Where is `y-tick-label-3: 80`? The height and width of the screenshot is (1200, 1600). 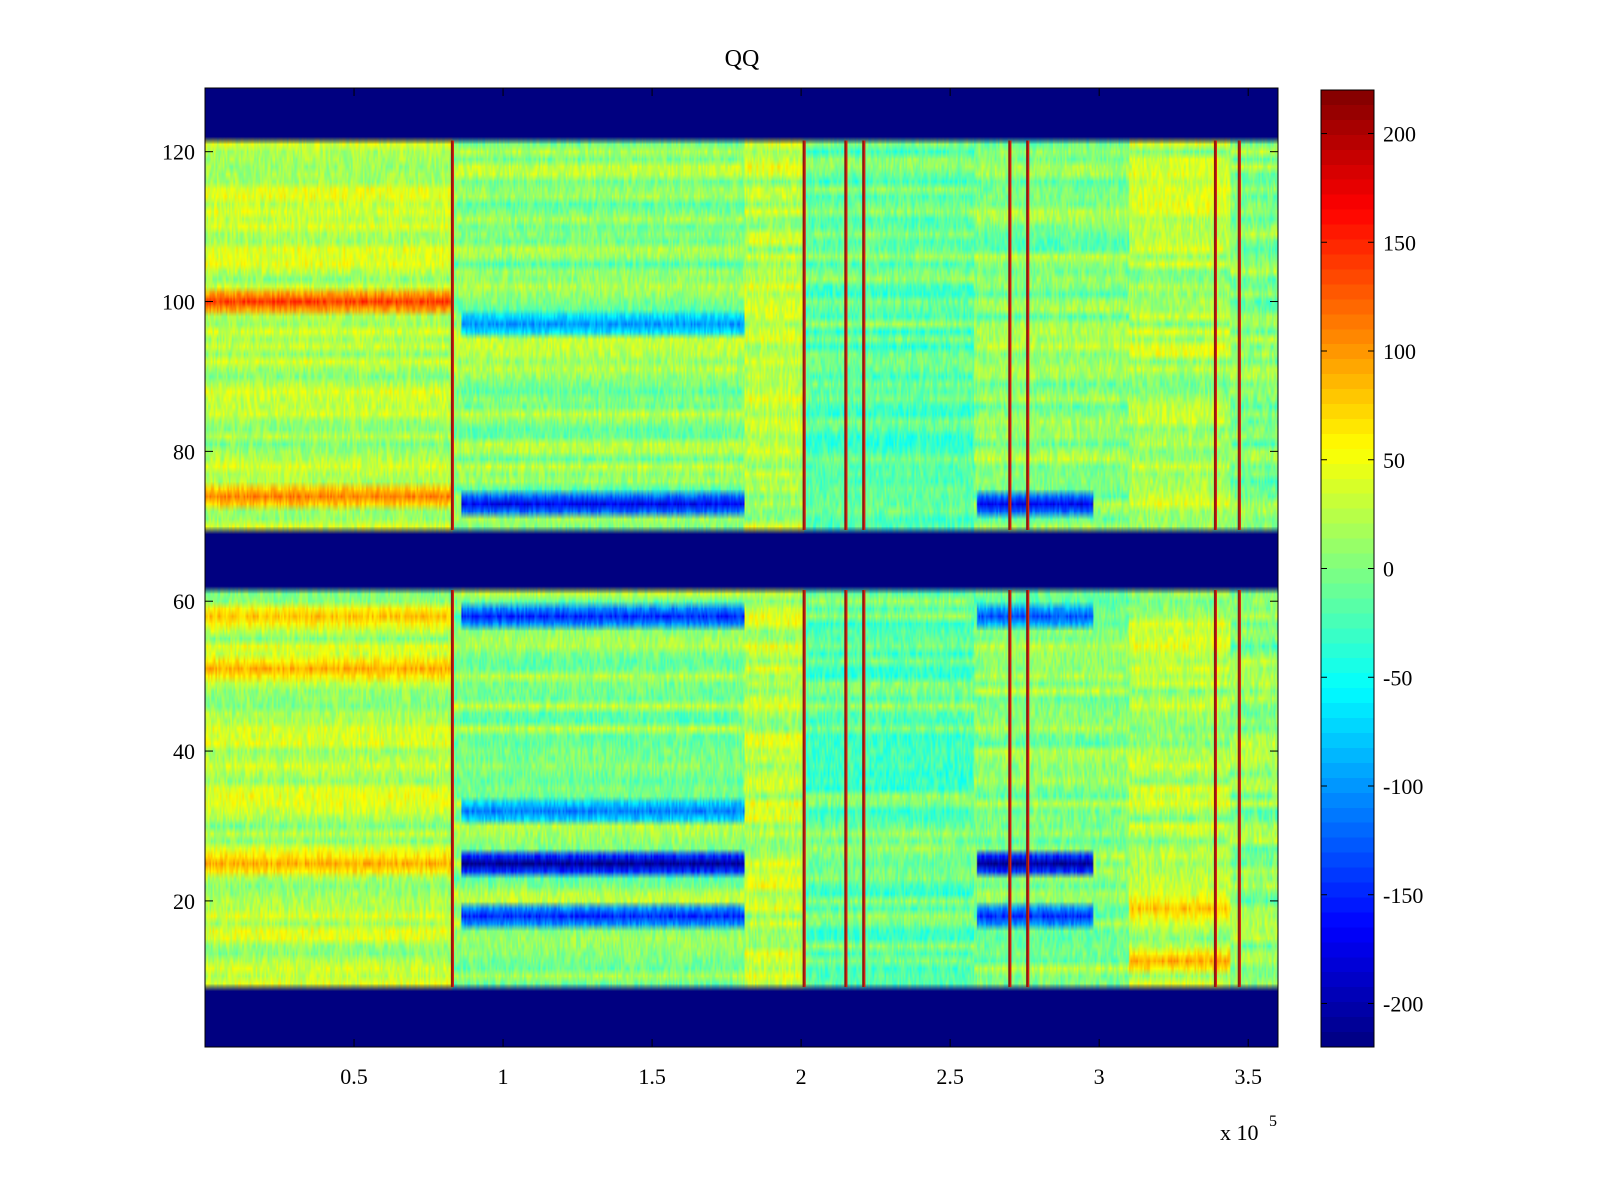
y-tick-label-3: 80 is located at coordinates (184, 451).